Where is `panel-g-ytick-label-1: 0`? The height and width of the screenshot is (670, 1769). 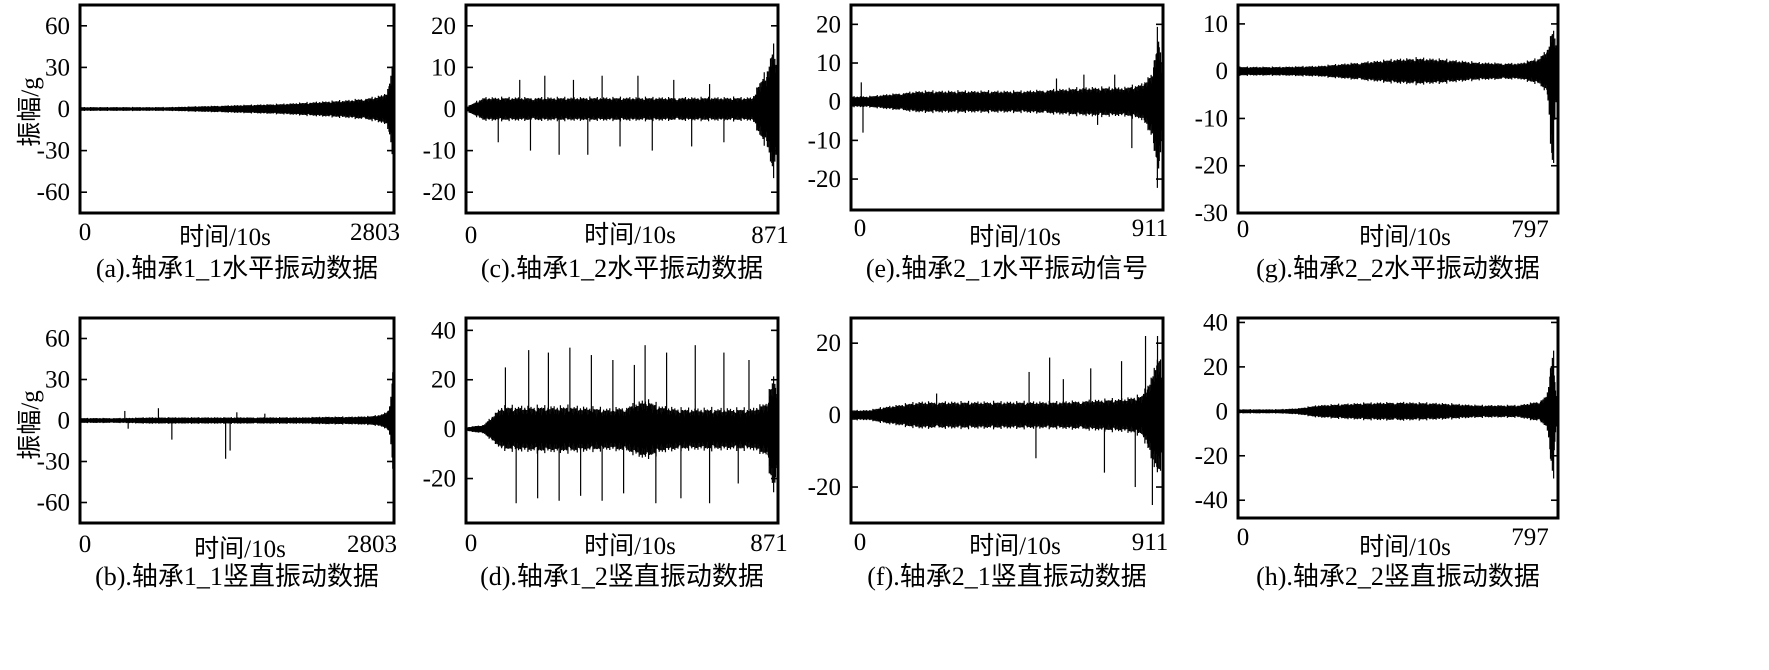 panel-g-ytick-label-1: 0 is located at coordinates (1222, 71).